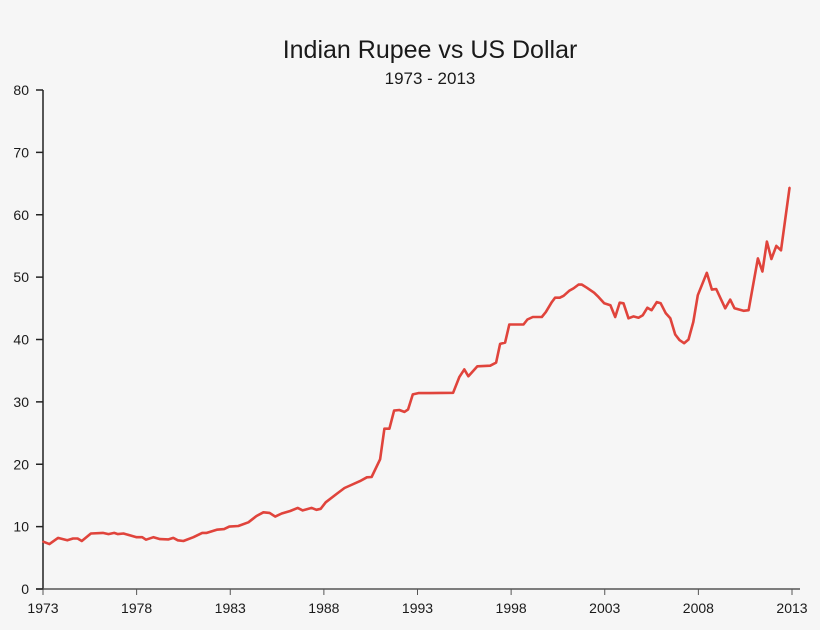 The width and height of the screenshot is (820, 630). I want to click on x-tick-label: 2013, so click(791, 608).